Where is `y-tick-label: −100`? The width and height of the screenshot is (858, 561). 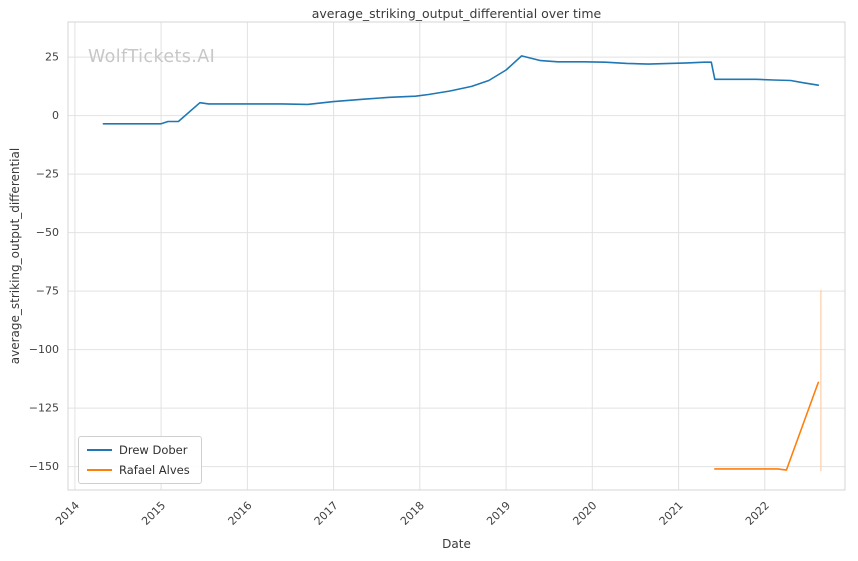 y-tick-label: −100 is located at coordinates (44, 349).